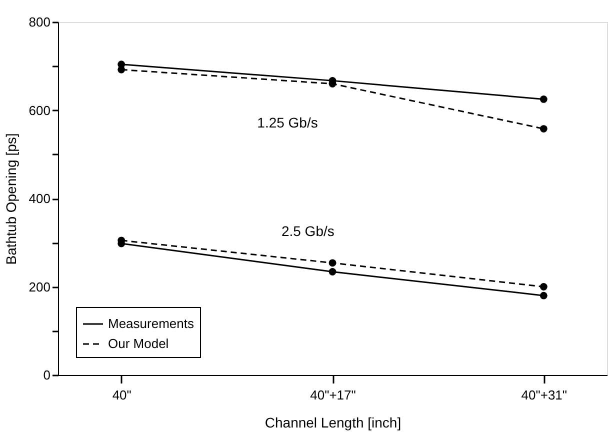  I want to click on x-tick-label: 40"+31", so click(544, 395).